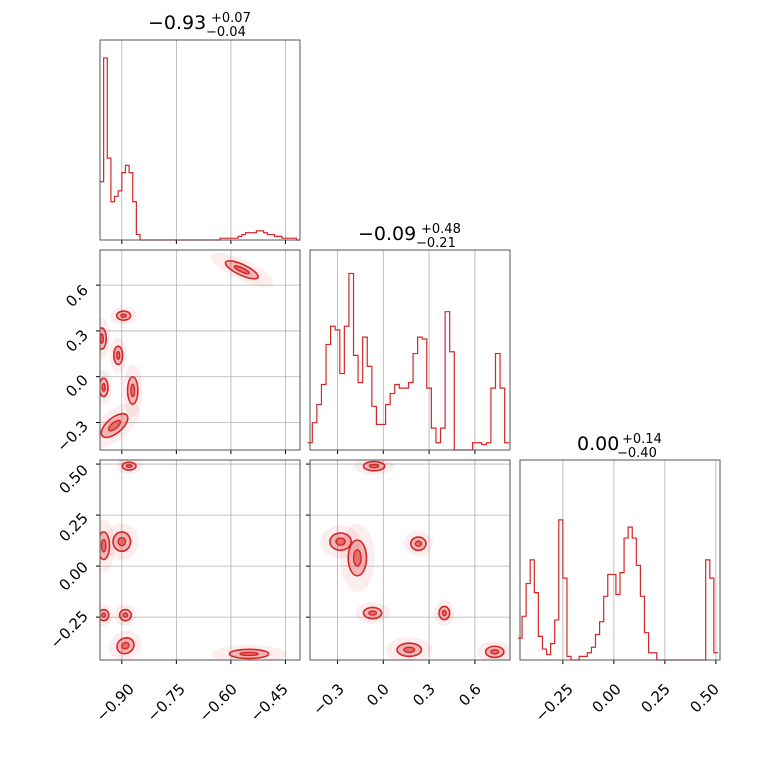  I want to click on p2-y-tick-labels: 0.6 0.3 0.0 −0.3, so click(72, 368).